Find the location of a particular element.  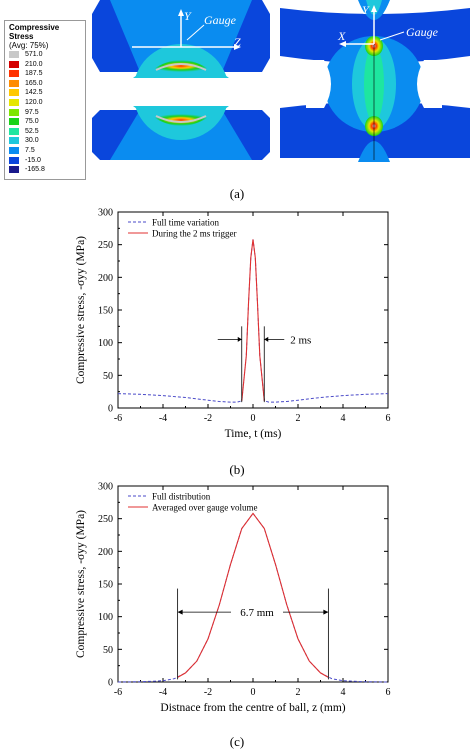

axis-y-label-right: Y is located at coordinates (366, 10).